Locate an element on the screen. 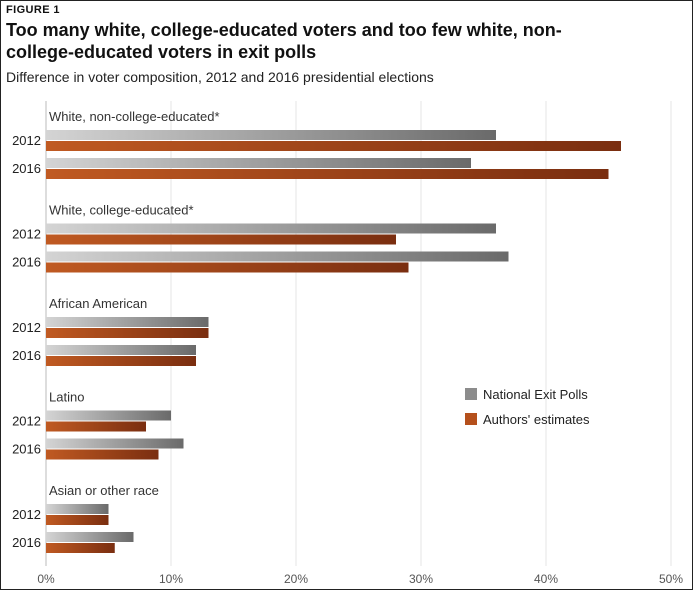 The width and height of the screenshot is (693, 590). figure-label: FIGURE 1 is located at coordinates (33, 10).